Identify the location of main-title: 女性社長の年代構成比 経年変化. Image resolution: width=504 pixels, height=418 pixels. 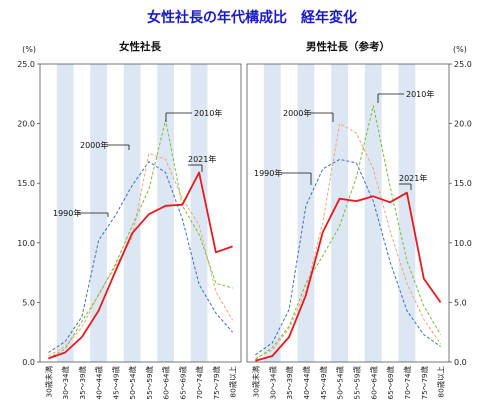
(252, 17).